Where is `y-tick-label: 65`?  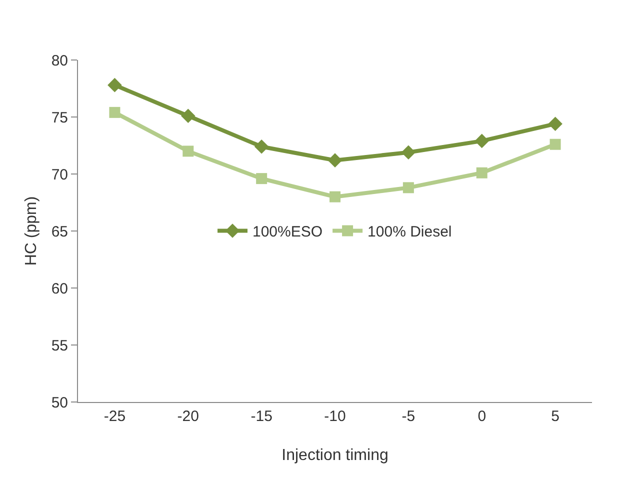
y-tick-label: 65 is located at coordinates (59, 231).